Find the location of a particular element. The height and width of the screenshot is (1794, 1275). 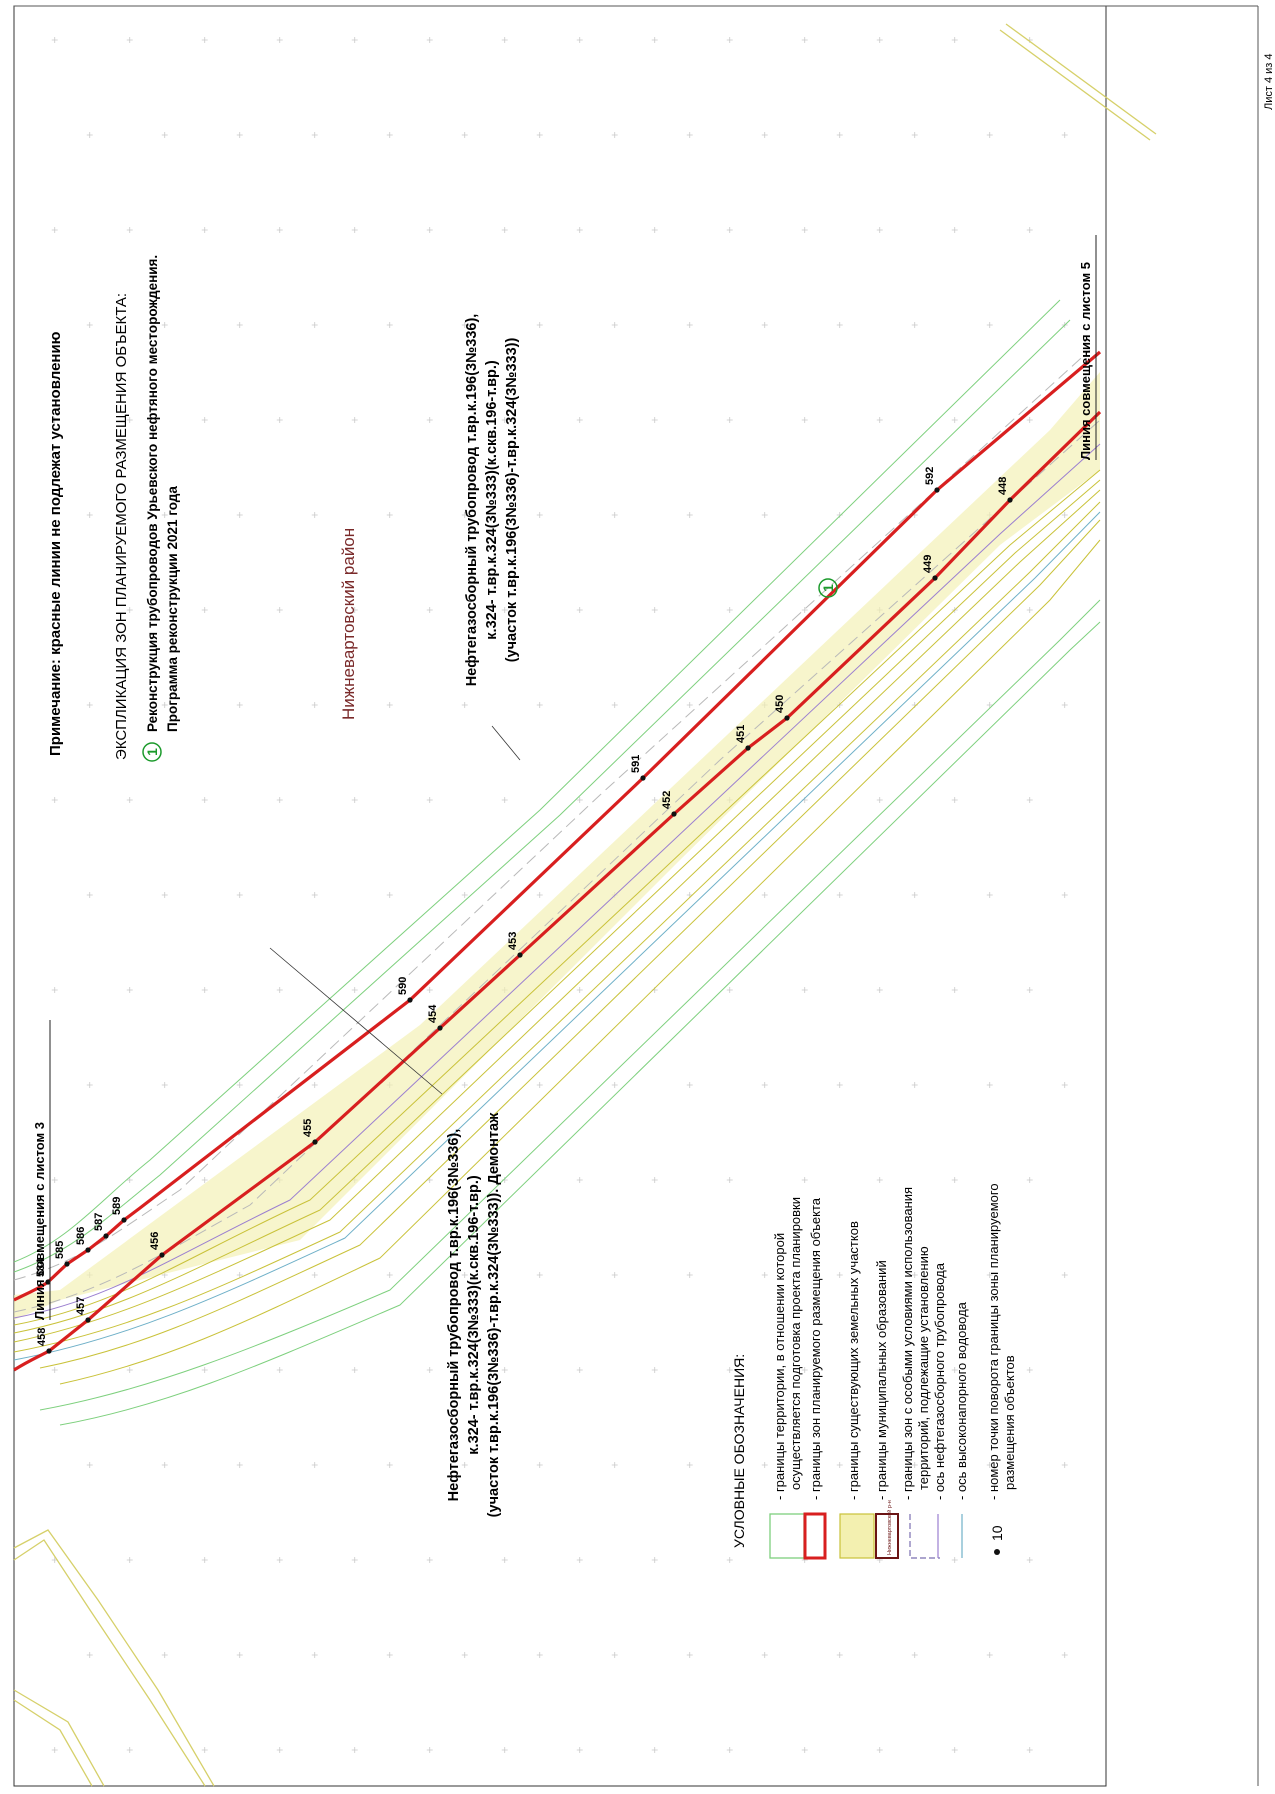

legend-symbol-planning-territory is located at coordinates (787, 1536).